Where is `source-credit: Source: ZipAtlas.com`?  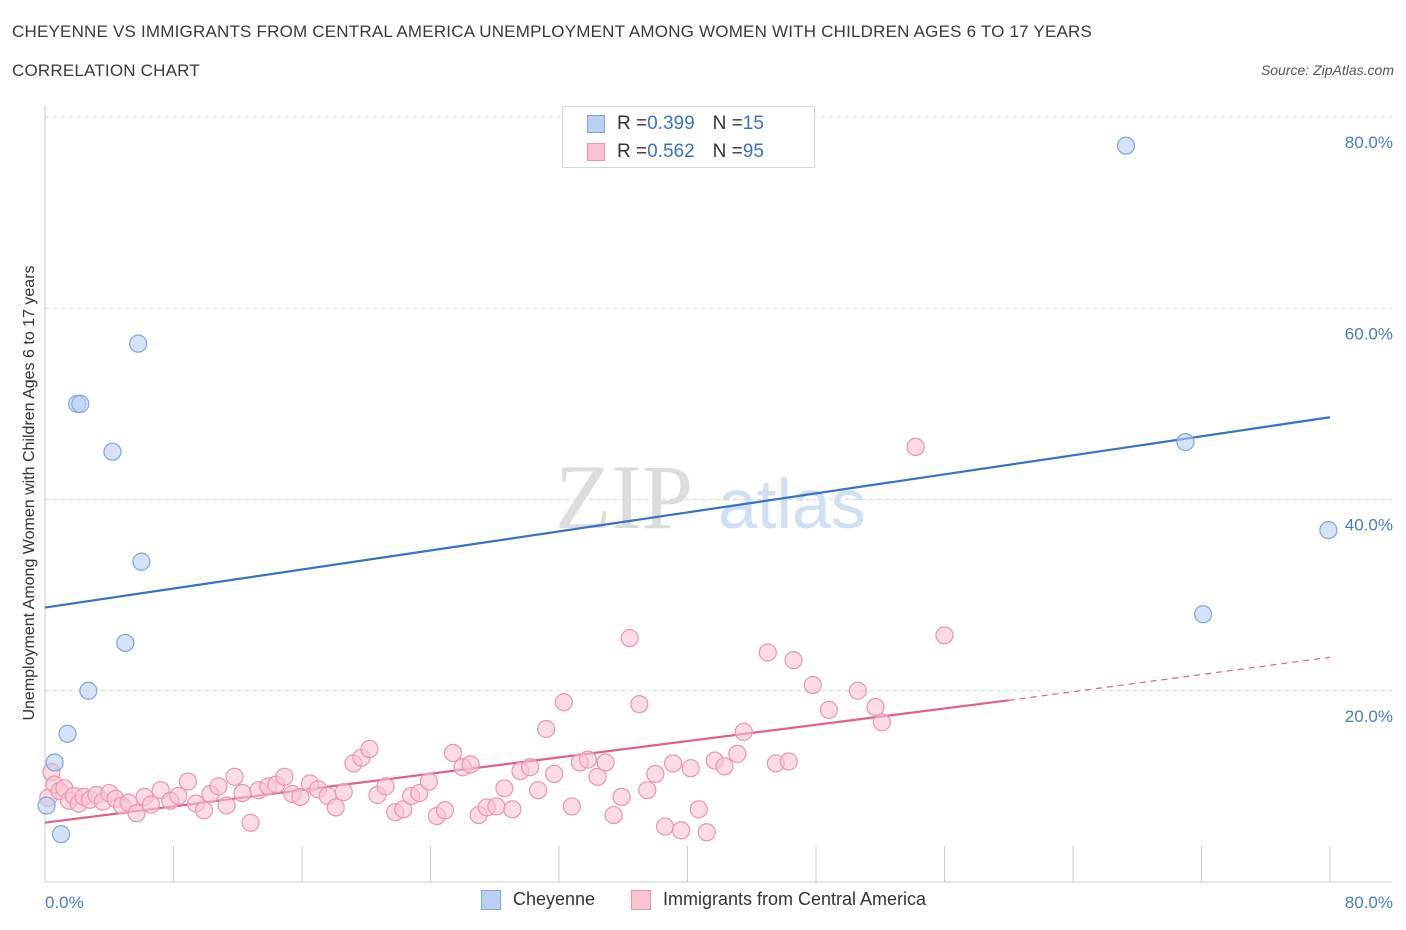 source-credit: Source: ZipAtlas.com is located at coordinates (1327, 70).